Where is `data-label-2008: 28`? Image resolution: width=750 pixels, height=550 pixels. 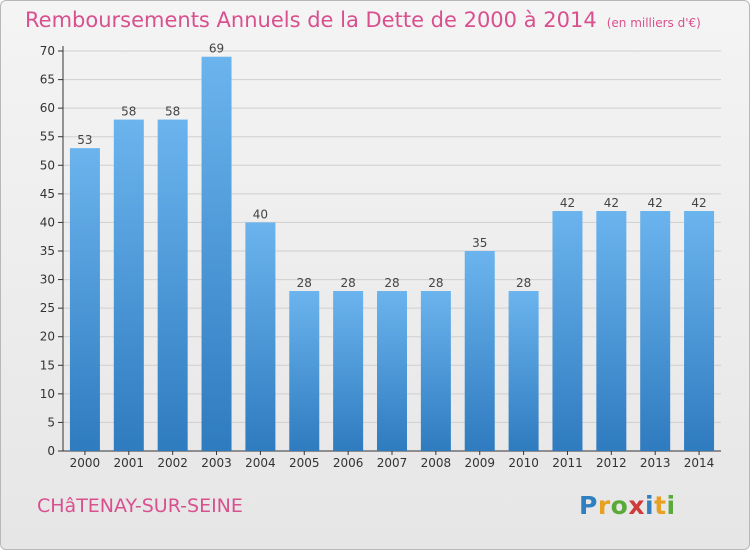
data-label-2008: 28 is located at coordinates (435, 283).